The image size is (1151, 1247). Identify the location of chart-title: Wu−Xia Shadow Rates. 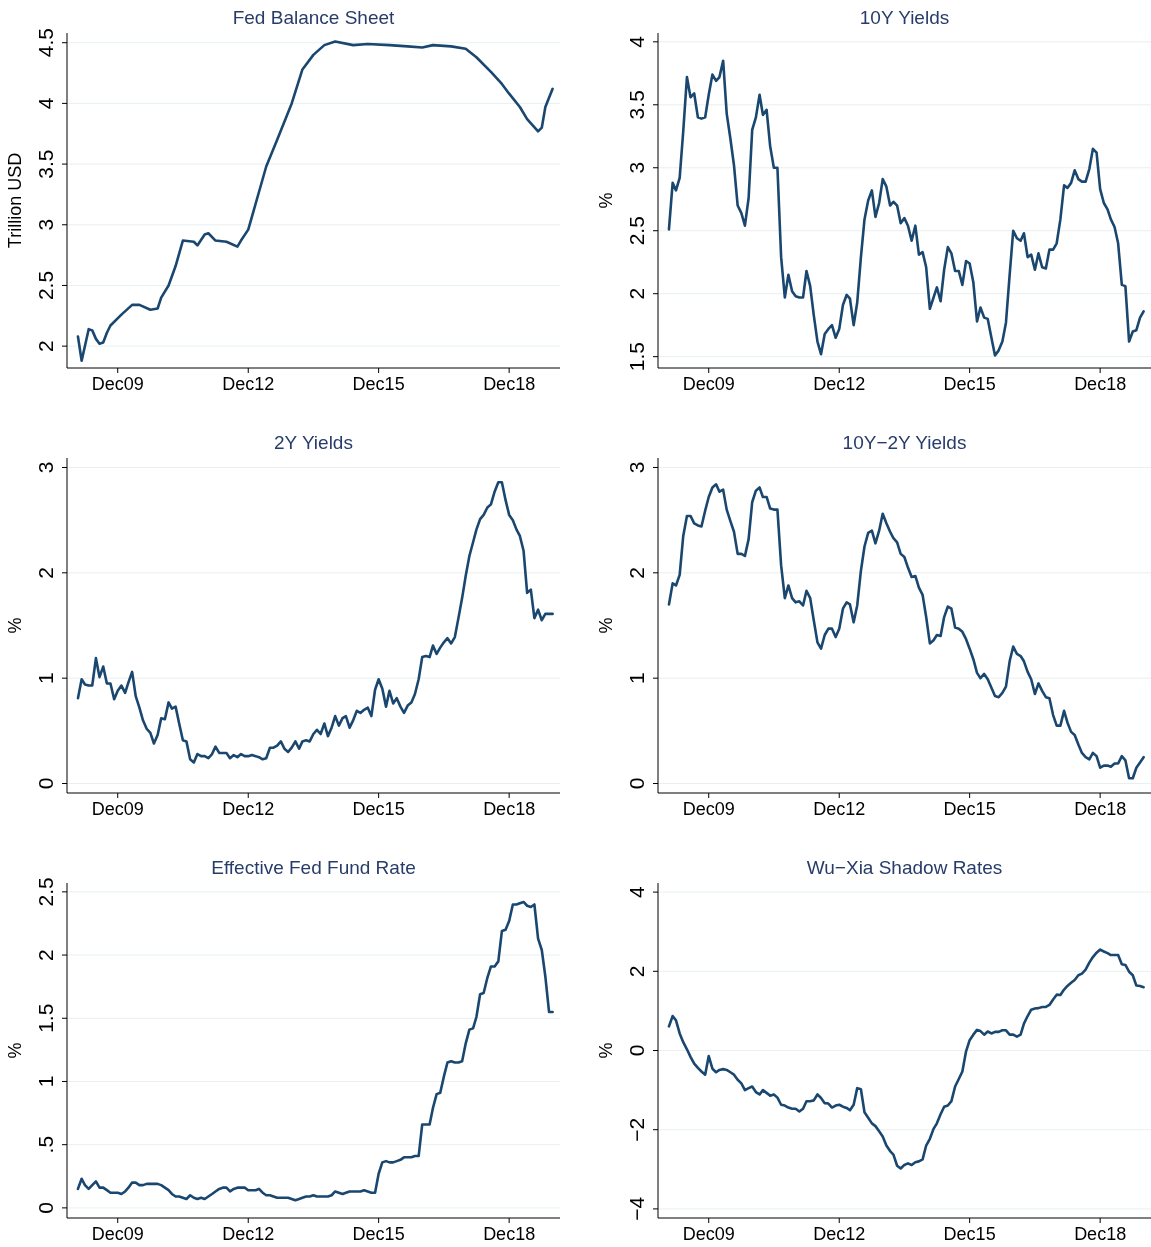
(904, 867).